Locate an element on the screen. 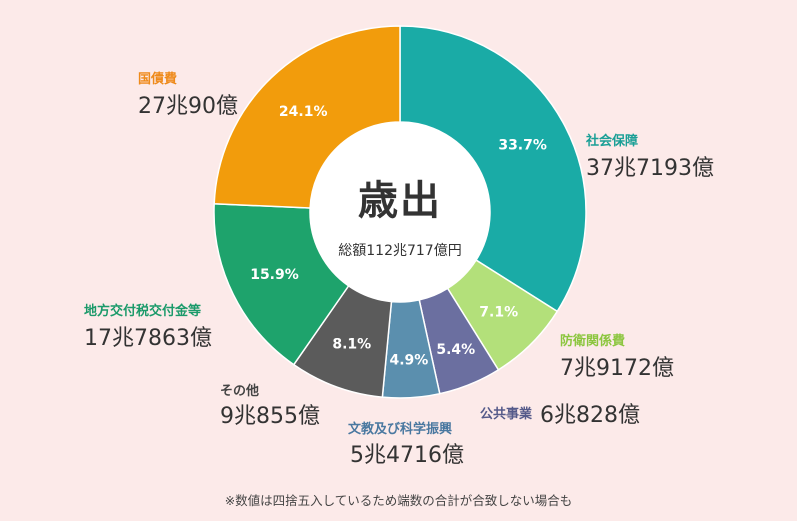  amount-label-public-works: 6兆828億 is located at coordinates (590, 415).